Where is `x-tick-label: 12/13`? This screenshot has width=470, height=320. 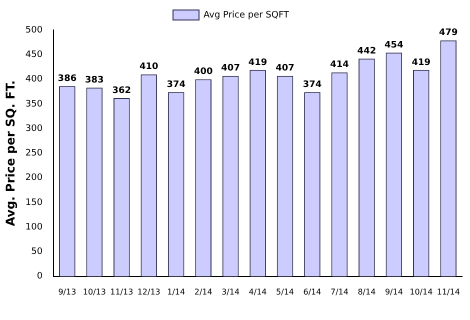 x-tick-label: 12/13 is located at coordinates (148, 291).